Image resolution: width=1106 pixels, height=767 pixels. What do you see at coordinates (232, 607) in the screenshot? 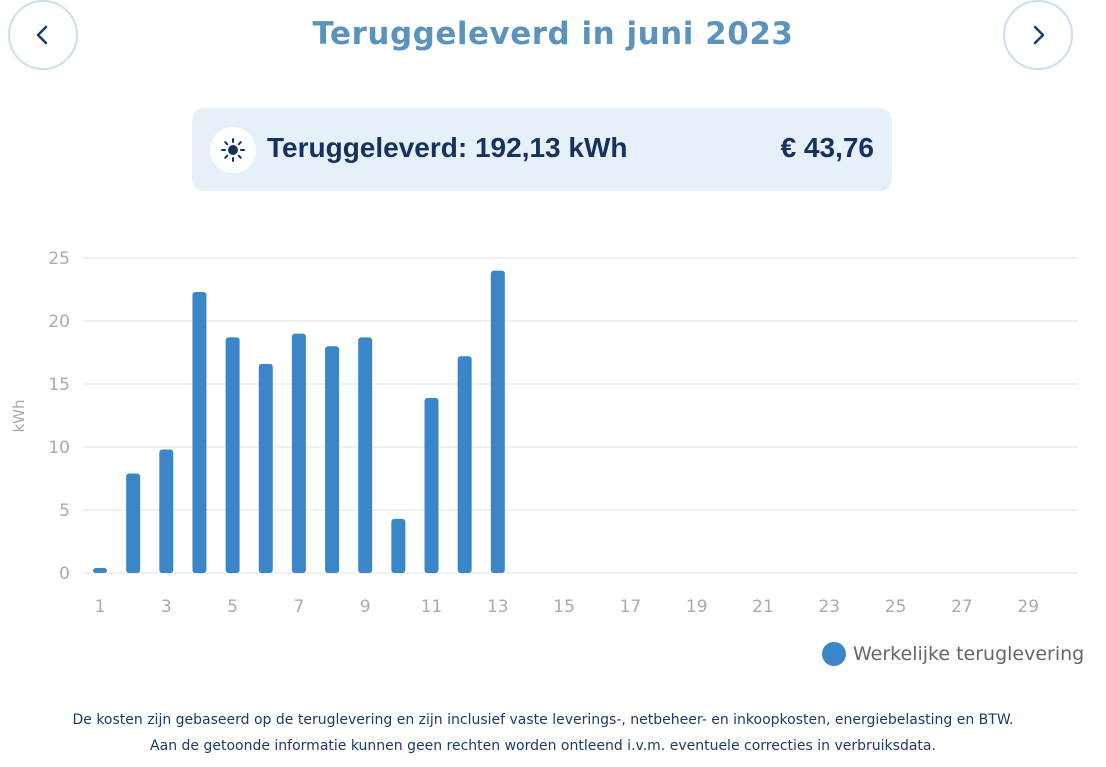
I see `x-tick-label: 5` at bounding box center [232, 607].